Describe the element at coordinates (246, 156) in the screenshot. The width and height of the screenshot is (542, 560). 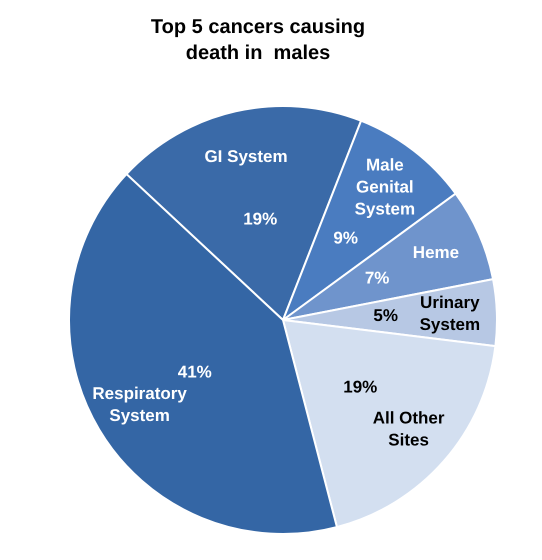
I see `slice-label: GI System` at that location.